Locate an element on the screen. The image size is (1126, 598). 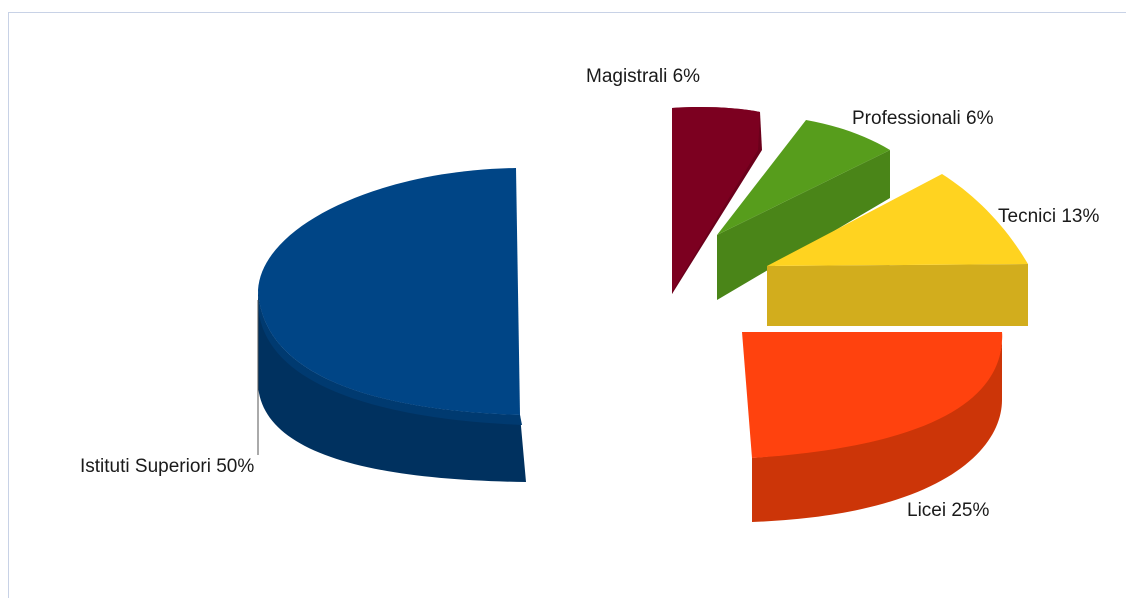
slice-tecnici-top is located at coordinates (897, 220).